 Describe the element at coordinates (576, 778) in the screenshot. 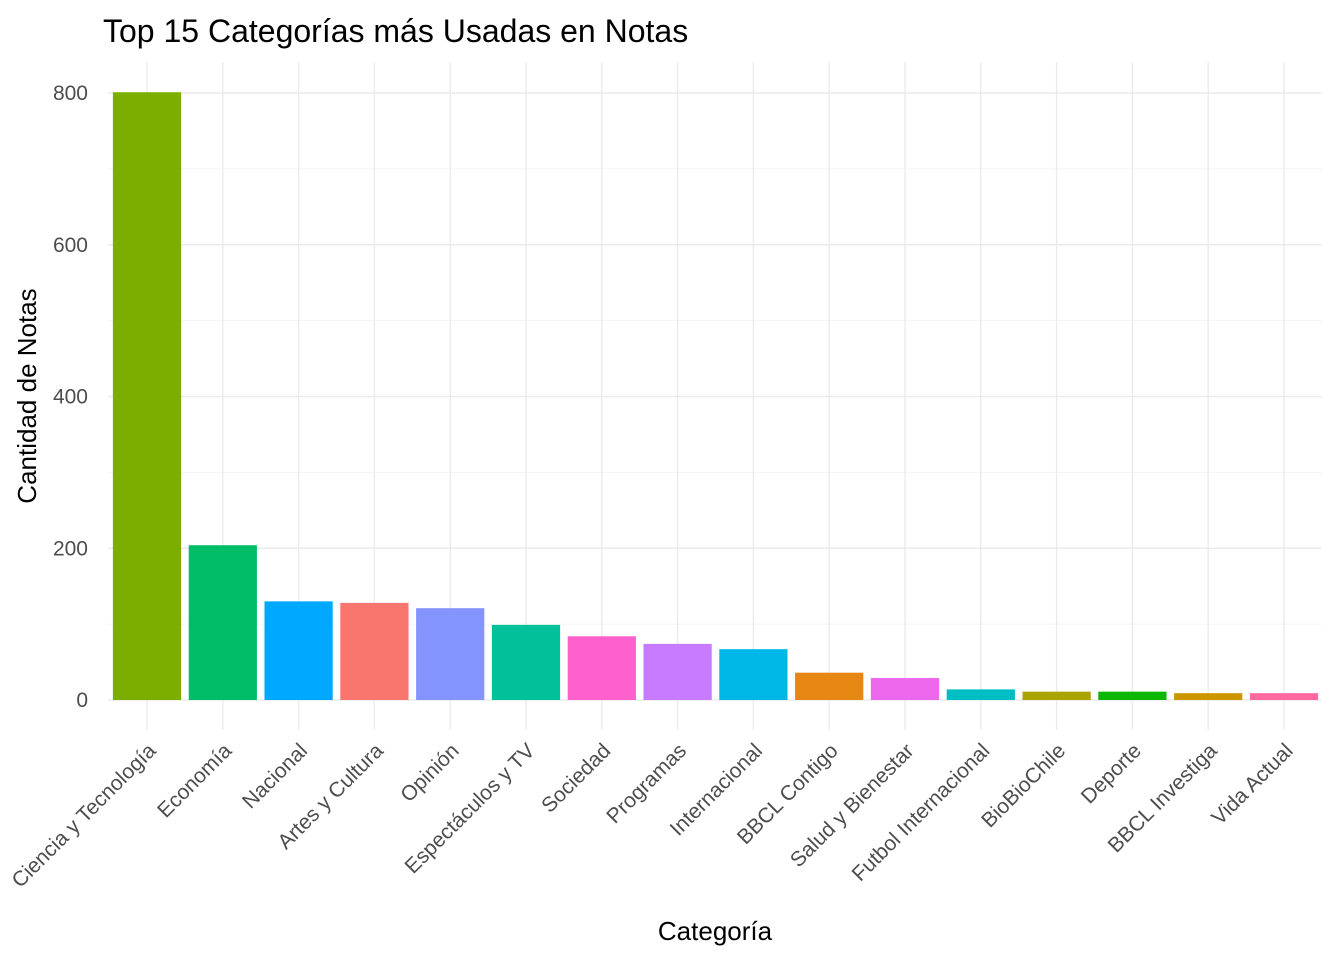

I see `x-tick-label: Sociedad` at that location.